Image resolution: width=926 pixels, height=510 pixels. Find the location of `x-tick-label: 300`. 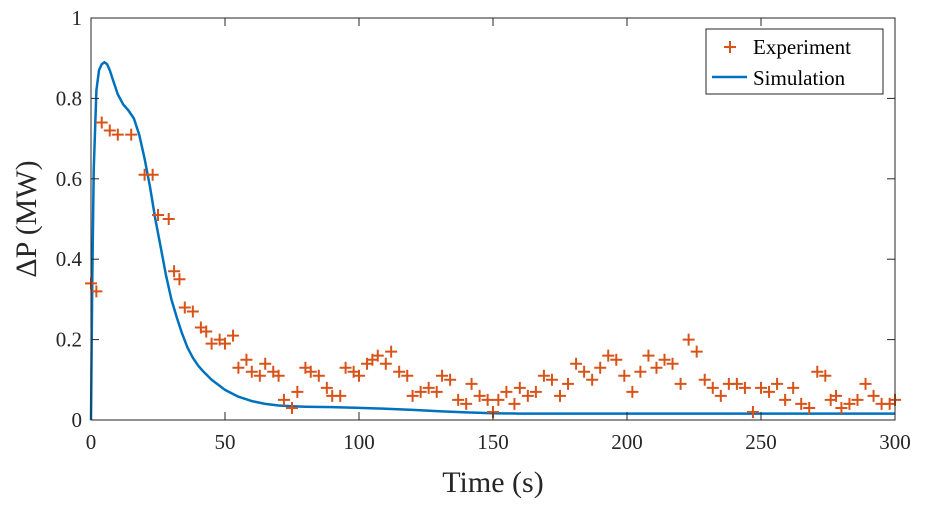

x-tick-label: 300 is located at coordinates (895, 442).